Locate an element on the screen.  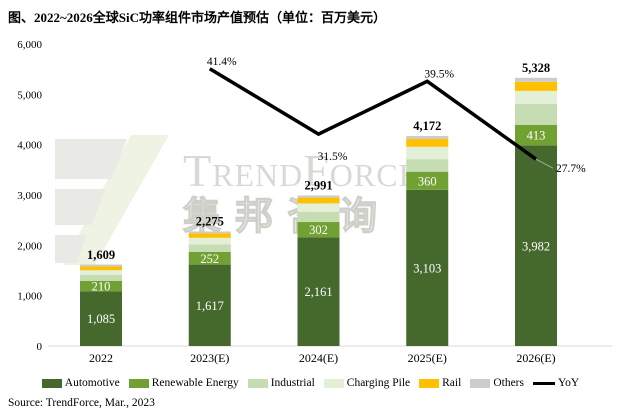
legend-label: YoY is located at coordinates (568, 383).